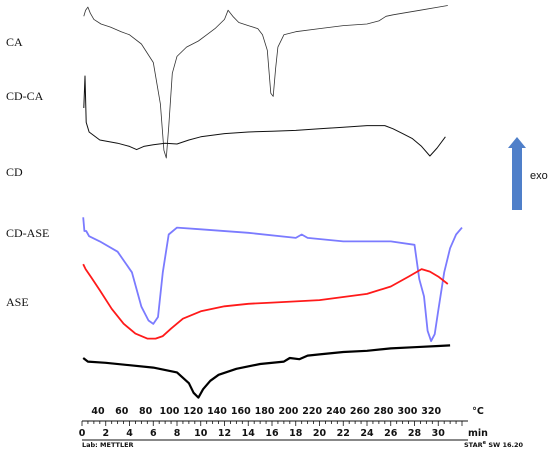 Image resolution: width=550 pixels, height=452 pixels. I want to click on exo-indicator: exo, so click(528, 173).